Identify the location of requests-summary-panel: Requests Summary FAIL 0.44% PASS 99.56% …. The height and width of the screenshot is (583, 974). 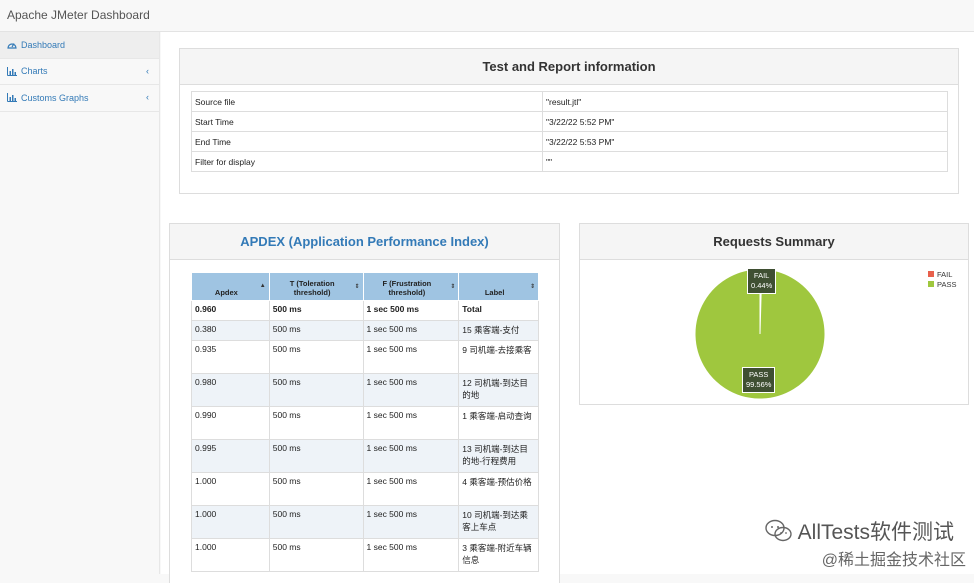
(774, 314).